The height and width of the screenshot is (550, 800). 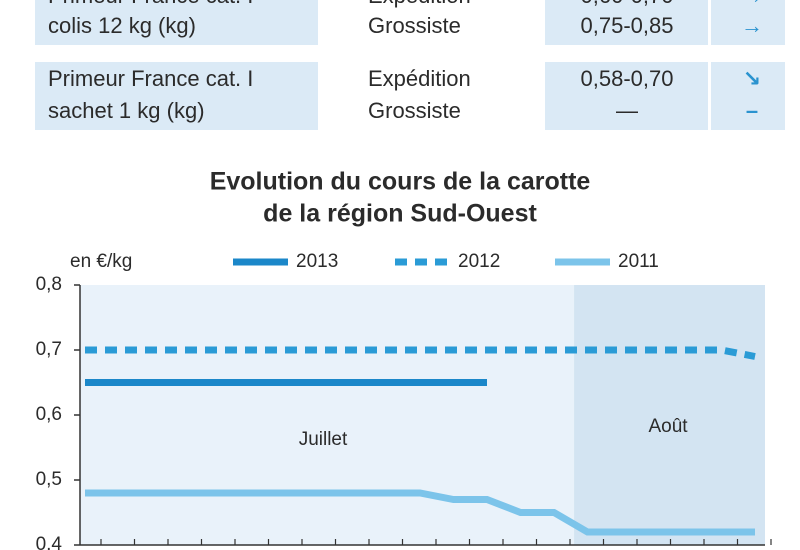 What do you see at coordinates (669, 415) in the screenshot?
I see `region-bg` at bounding box center [669, 415].